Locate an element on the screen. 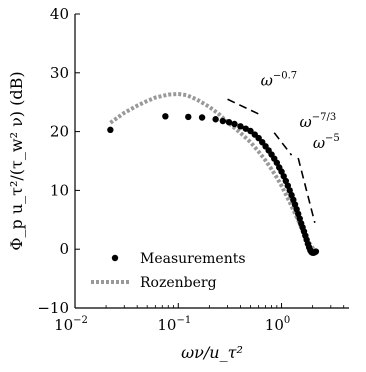  y-tick-label: 40 is located at coordinates (59, 14).